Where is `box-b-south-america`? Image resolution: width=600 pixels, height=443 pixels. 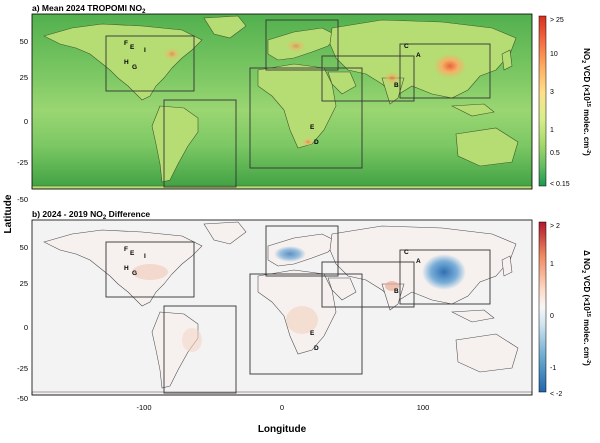 box-b-south-america is located at coordinates (200, 349).